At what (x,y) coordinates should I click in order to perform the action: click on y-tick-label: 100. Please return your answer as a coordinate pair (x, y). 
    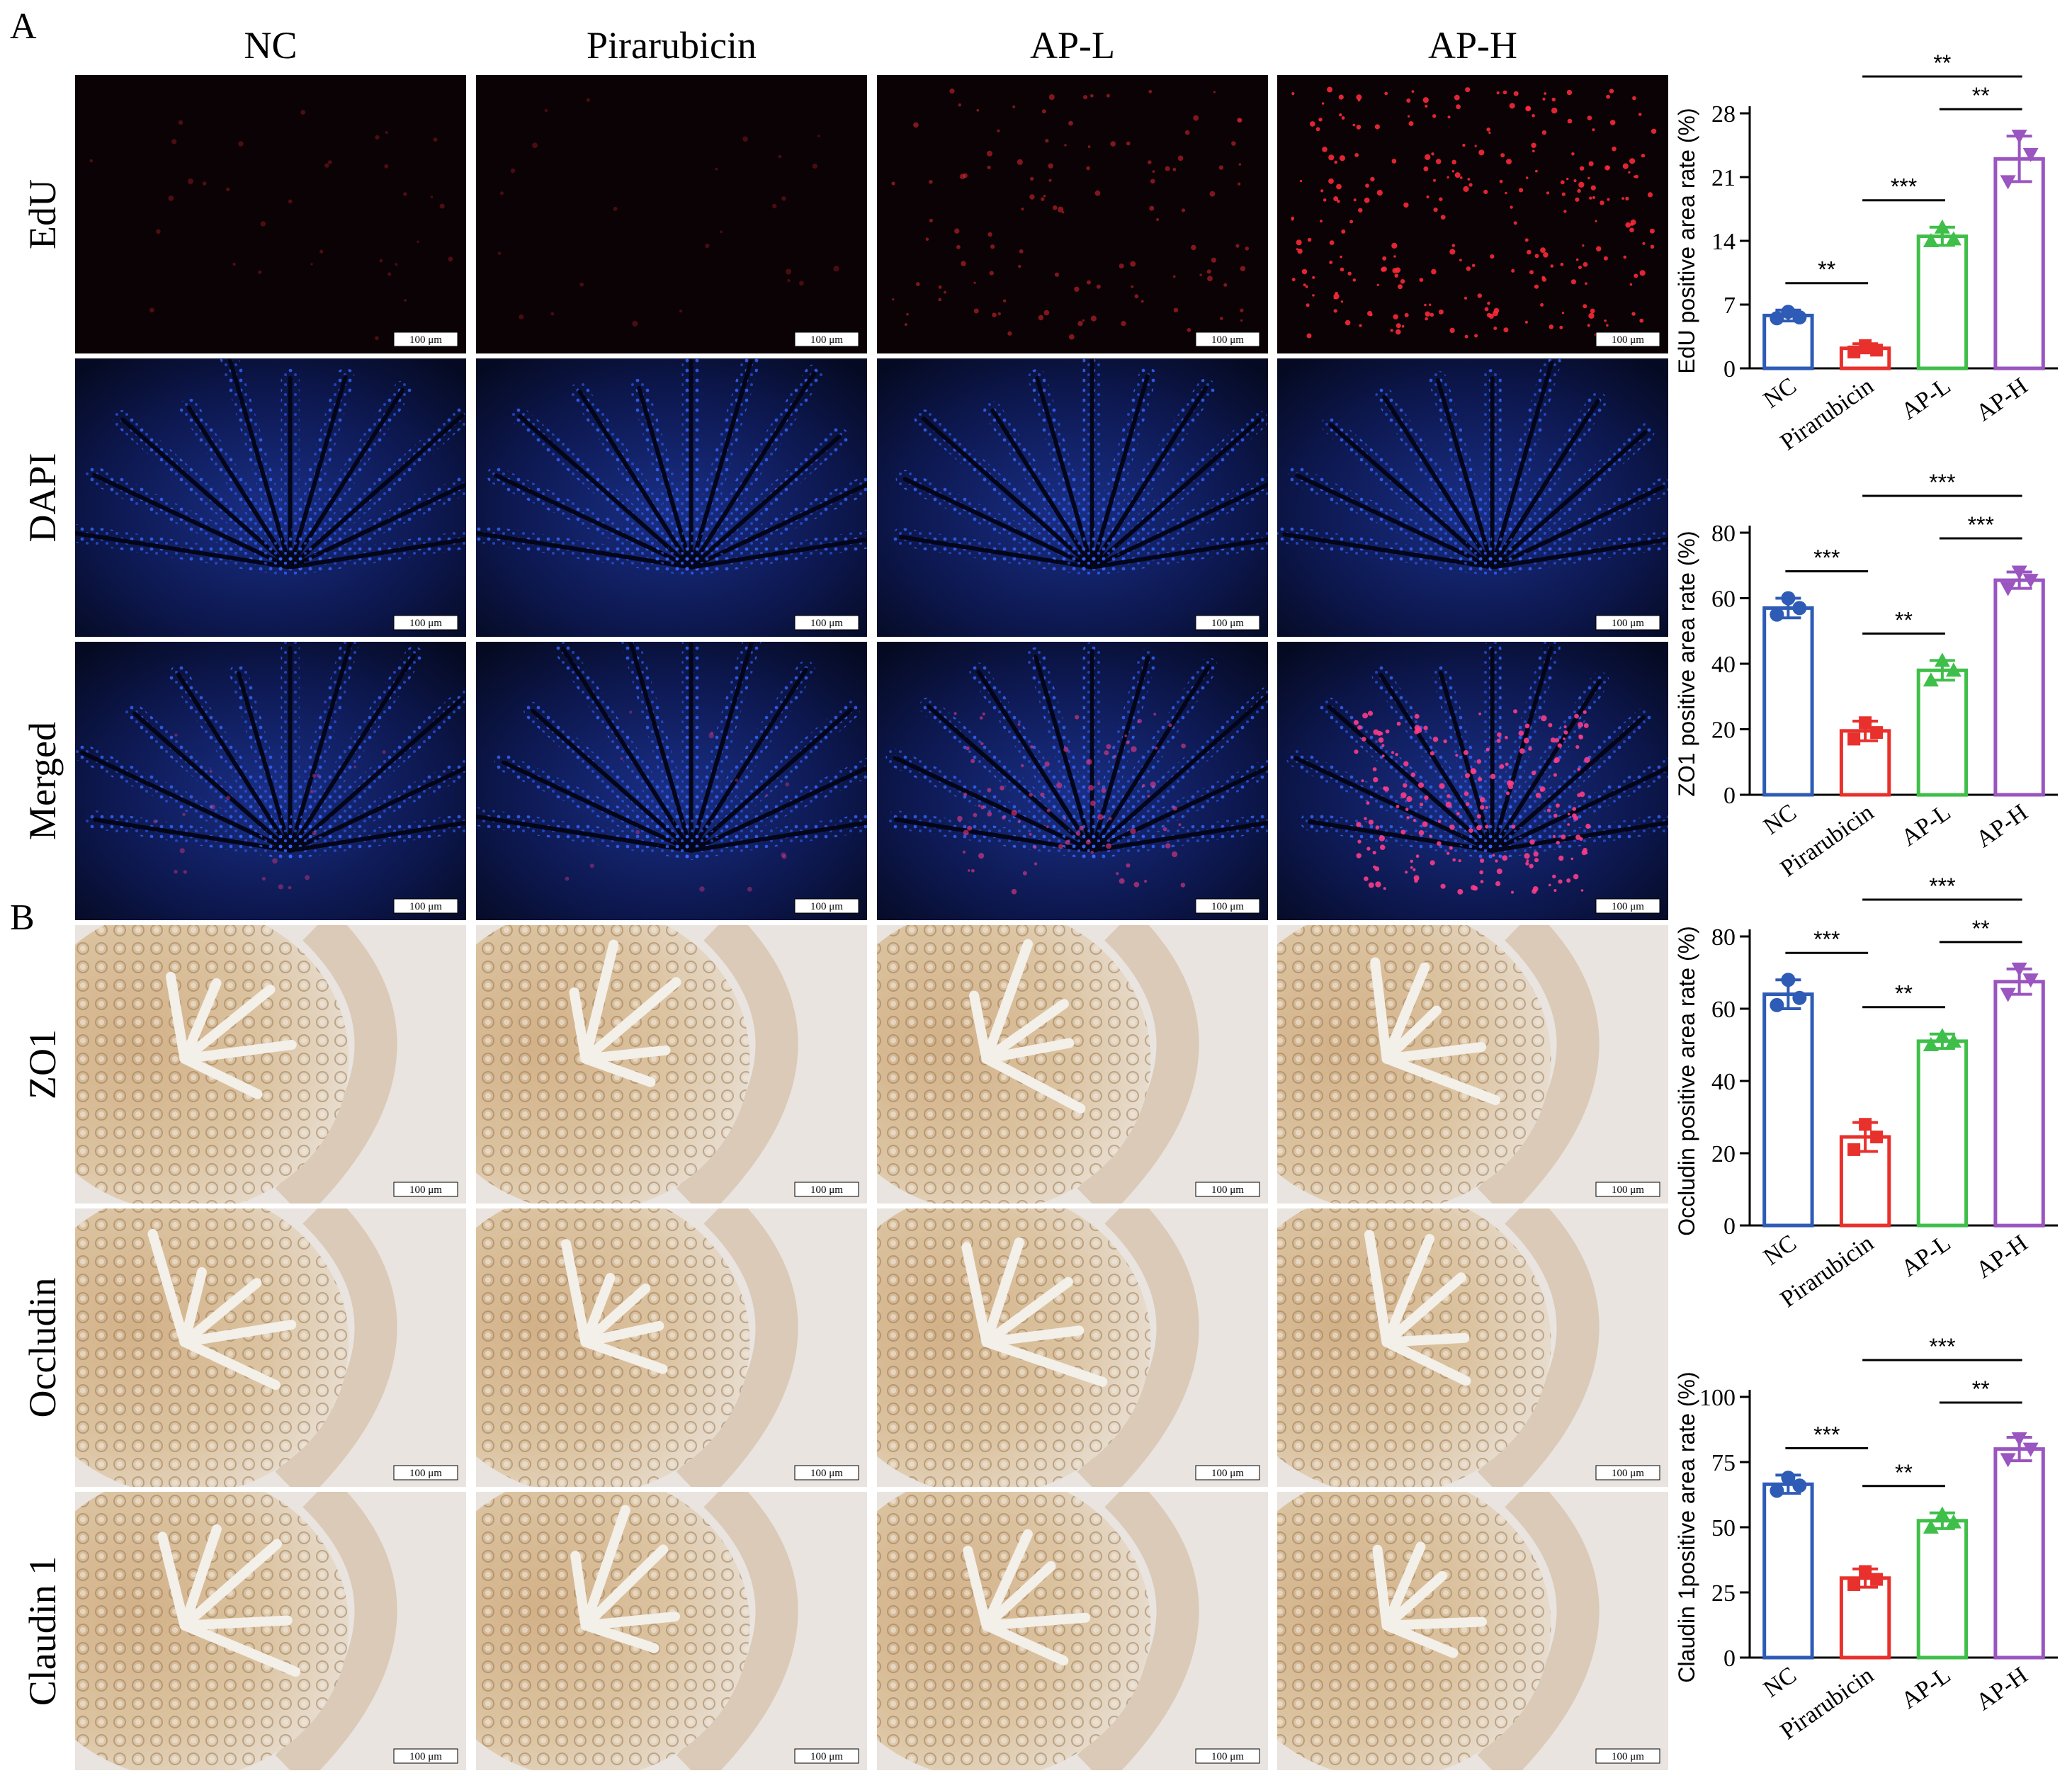
    Looking at the image, I should click on (1717, 1398).